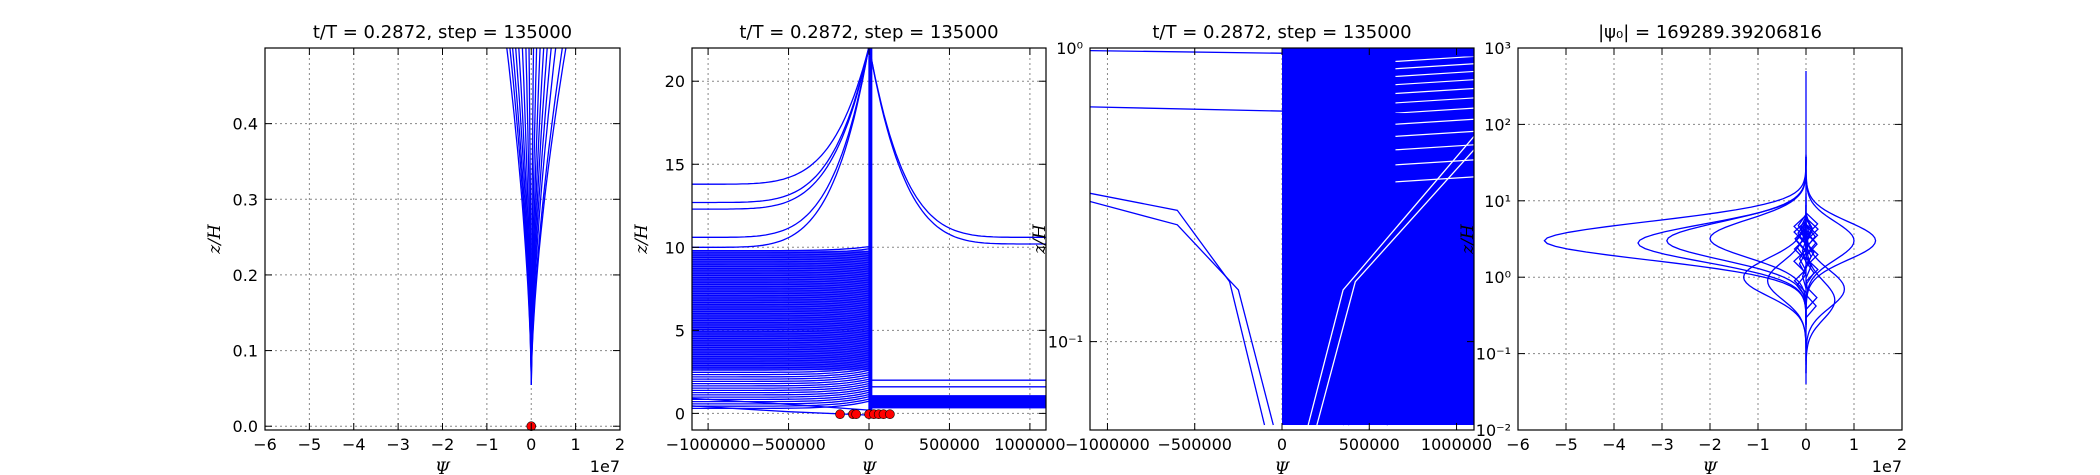 The height and width of the screenshot is (475, 2100). Describe the element at coordinates (957, 402) in the screenshot. I see `series-band-right` at that location.